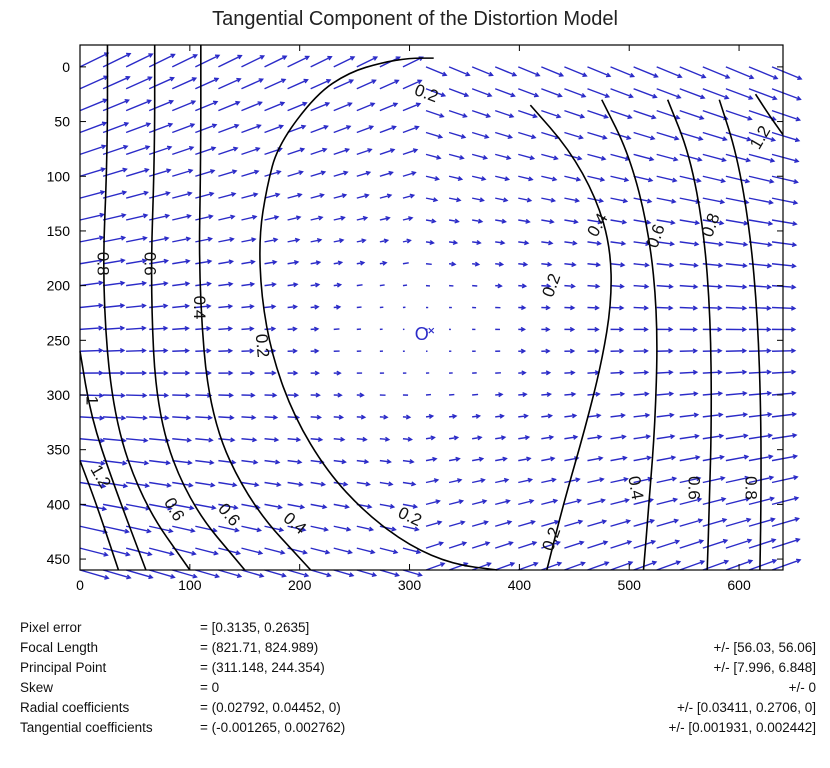 This screenshot has height=768, width=830. I want to click on stat-value: = (311.148, 244.354), so click(262, 667).